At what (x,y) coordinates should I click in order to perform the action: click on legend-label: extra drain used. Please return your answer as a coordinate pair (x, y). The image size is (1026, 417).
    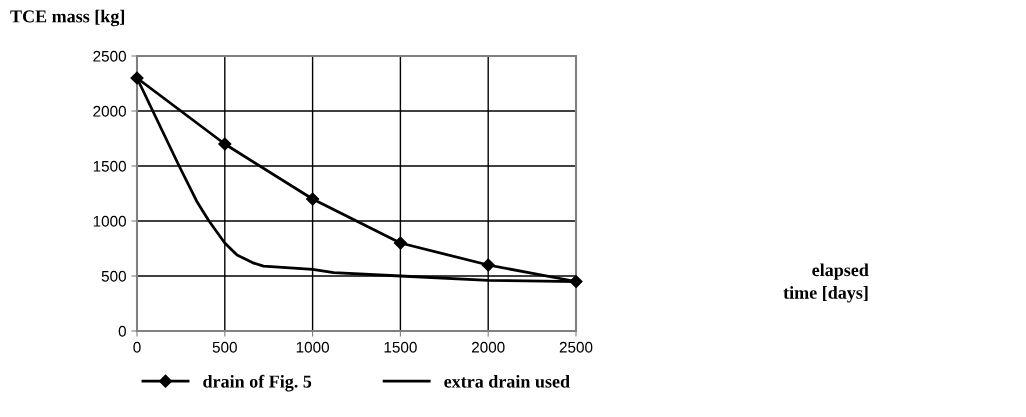
    Looking at the image, I should click on (507, 381).